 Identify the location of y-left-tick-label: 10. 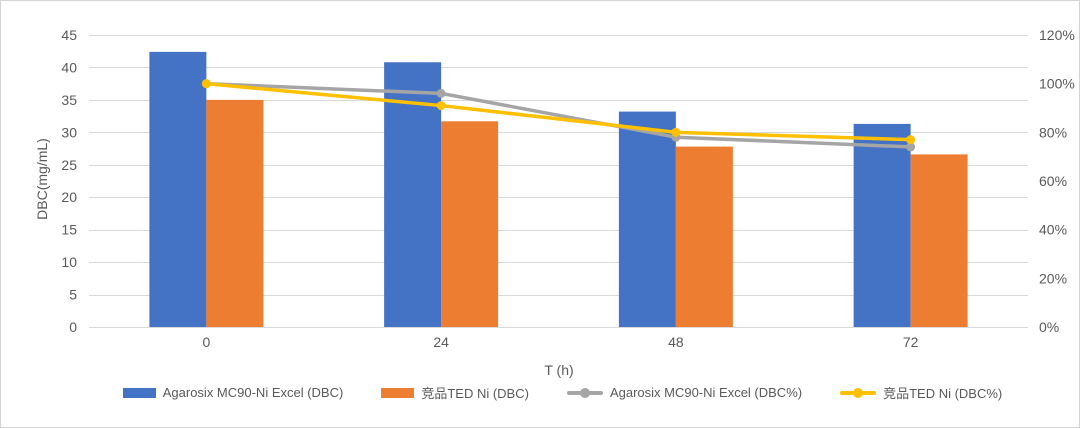
(69, 262).